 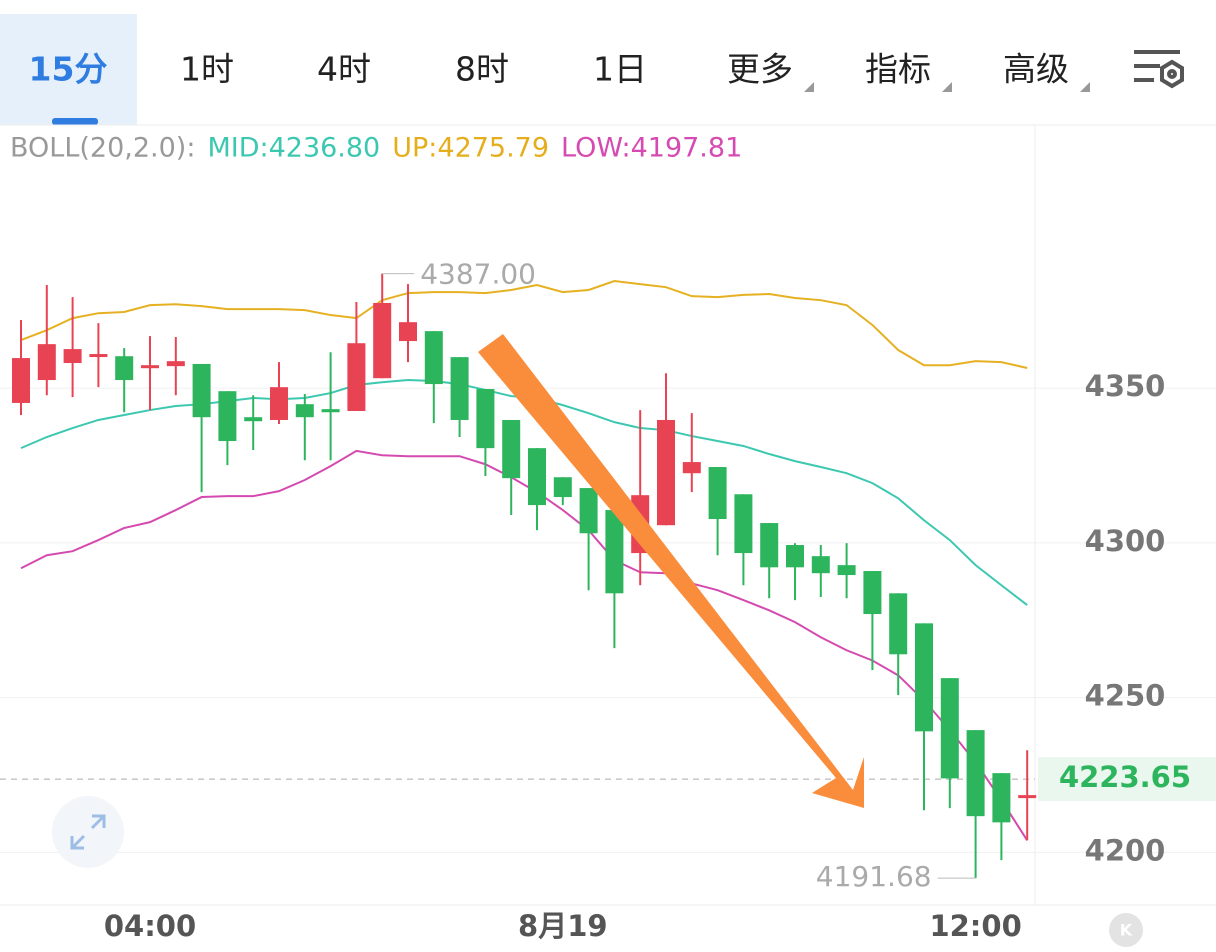 What do you see at coordinates (1125, 386) in the screenshot?
I see `y-tick-label: 4350` at bounding box center [1125, 386].